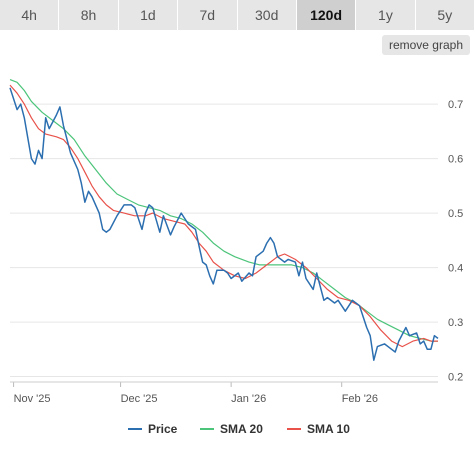 This screenshot has width=474, height=455. Describe the element at coordinates (32, 399) in the screenshot. I see `x-tick-label: Nov '25` at that location.